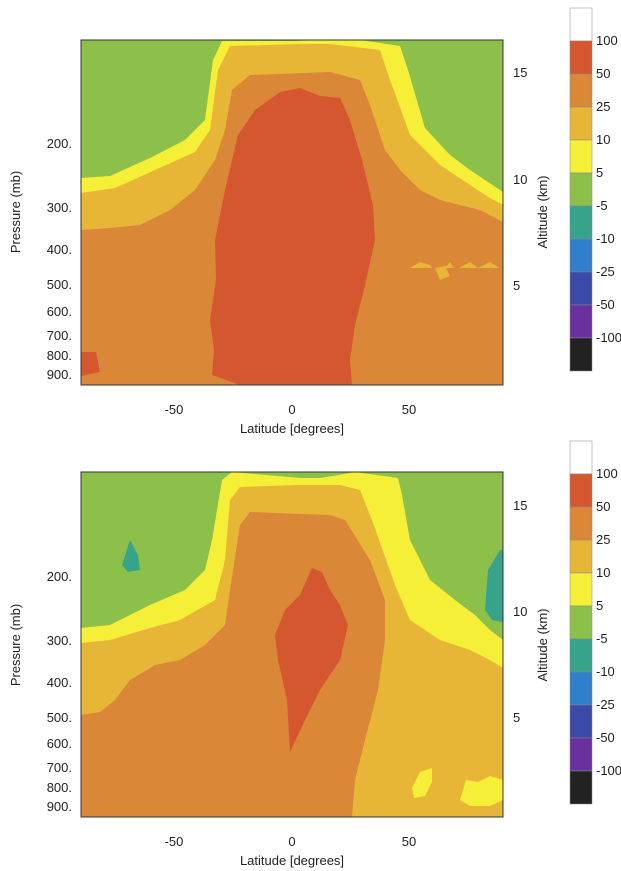 The width and height of the screenshot is (621, 871). Describe the element at coordinates (15, 212) in the screenshot. I see `top-y-axis-title: Pressure (mb)` at that location.